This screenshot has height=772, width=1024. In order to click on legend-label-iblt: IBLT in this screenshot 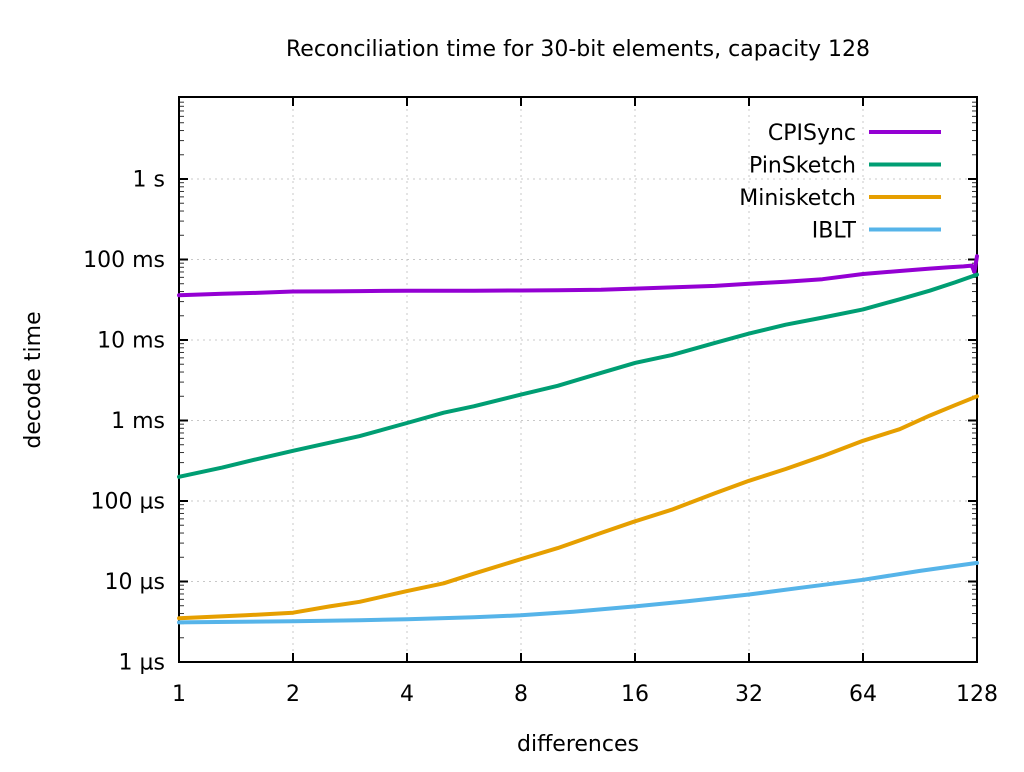, I will do `click(834, 231)`.